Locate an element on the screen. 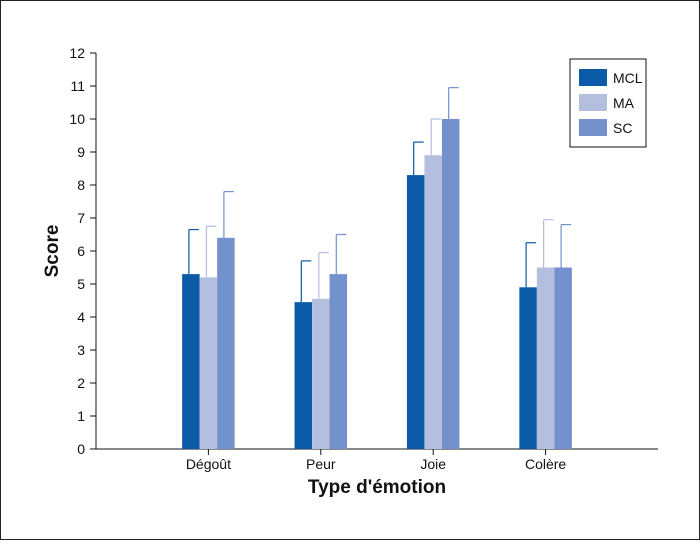 This screenshot has width=700, height=544. legend-label: MCL is located at coordinates (628, 78).